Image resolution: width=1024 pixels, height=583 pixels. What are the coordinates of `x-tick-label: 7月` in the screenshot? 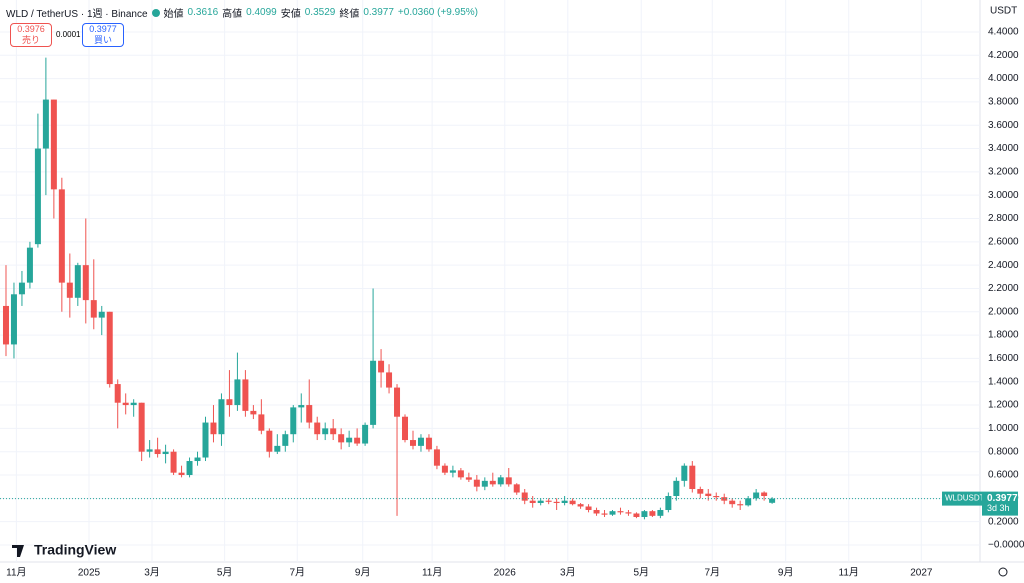 It's located at (297, 573).